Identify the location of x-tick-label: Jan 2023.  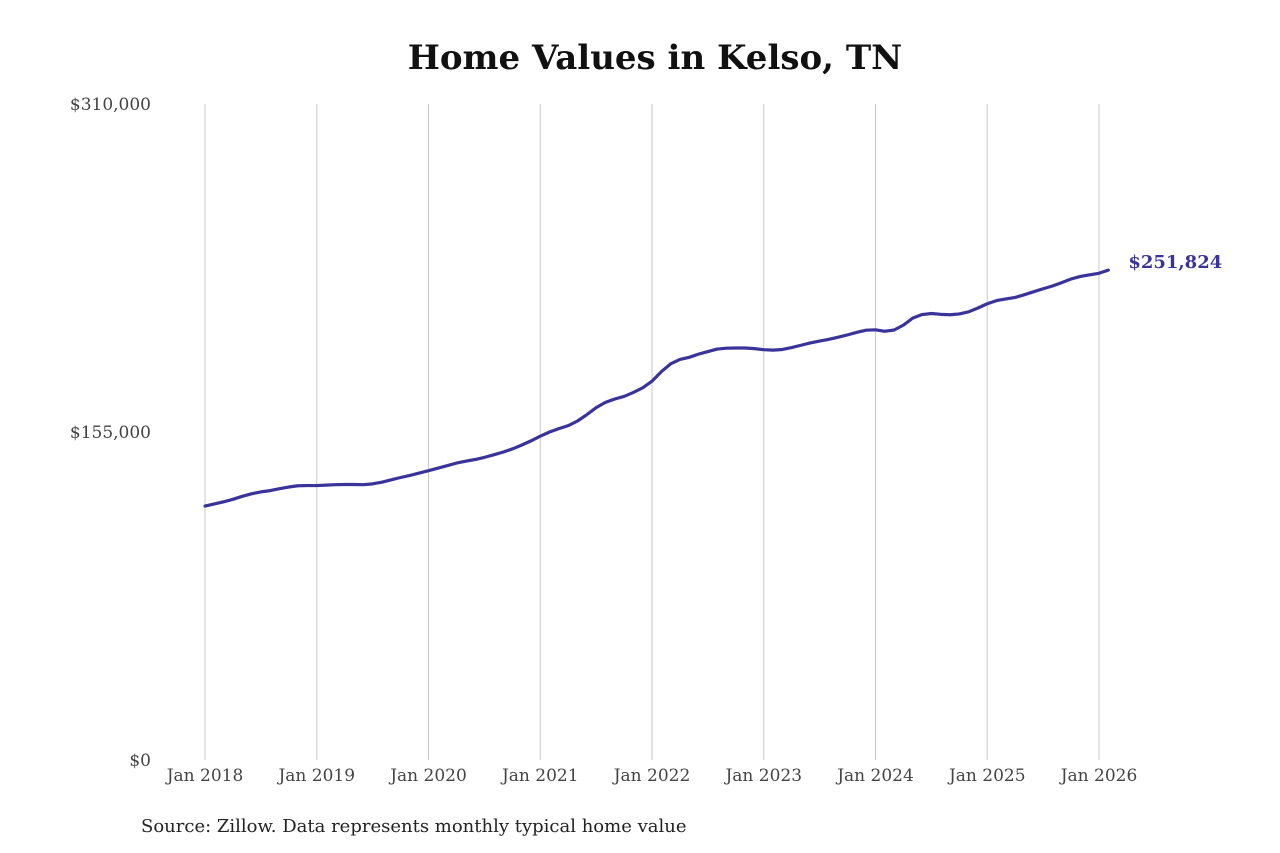
(762, 776).